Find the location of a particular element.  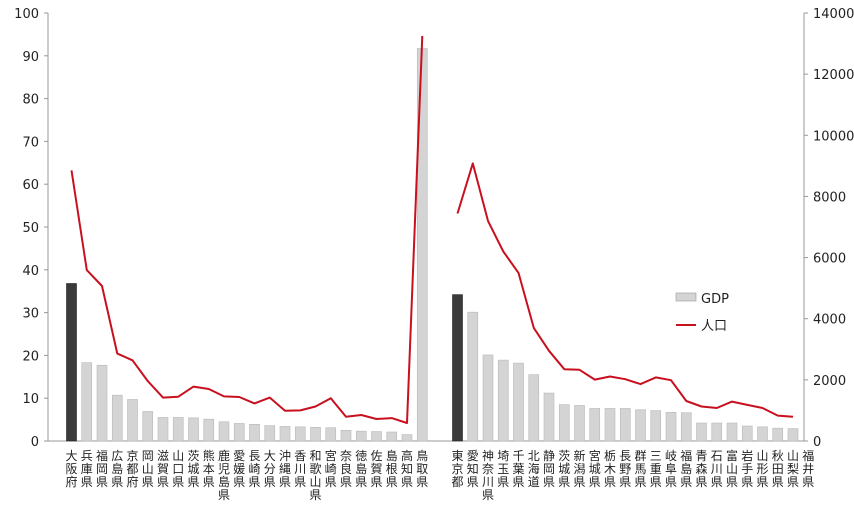

left-tick-label: 100 is located at coordinates (26, 14).